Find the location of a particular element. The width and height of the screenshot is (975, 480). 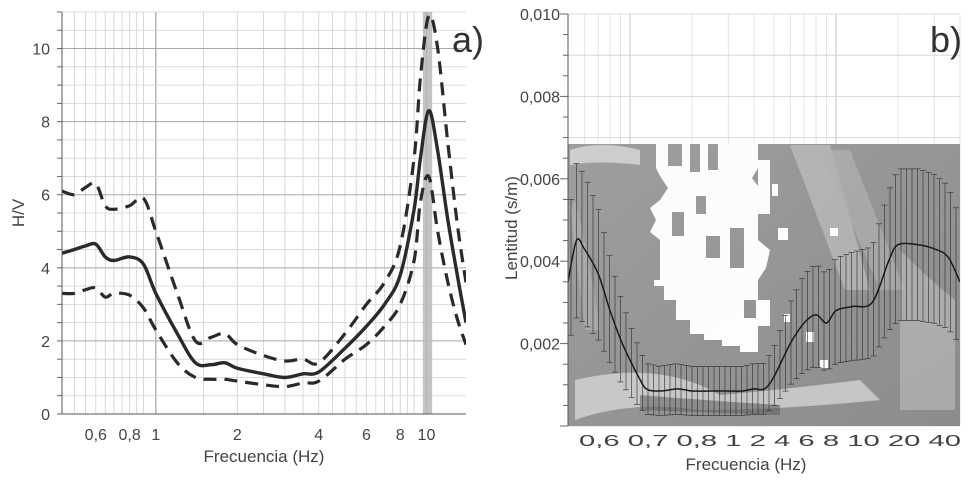

hv-y-tick-labels: 0 2 4 6 8 10 is located at coordinates (41, 233).